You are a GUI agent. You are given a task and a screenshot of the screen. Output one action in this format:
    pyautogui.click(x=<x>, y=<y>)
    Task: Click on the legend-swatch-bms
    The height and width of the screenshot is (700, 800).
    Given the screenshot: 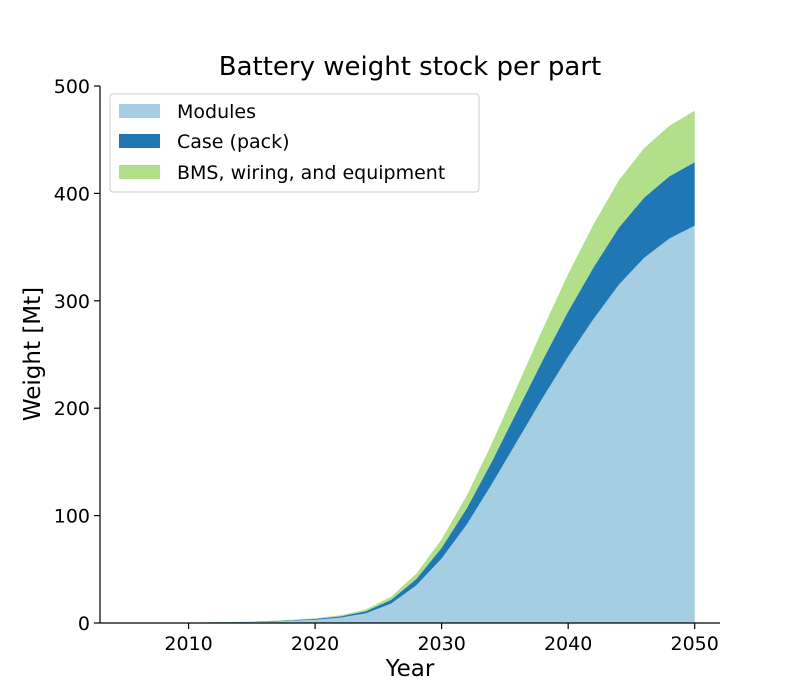 What is the action you would take?
    pyautogui.click(x=139, y=172)
    